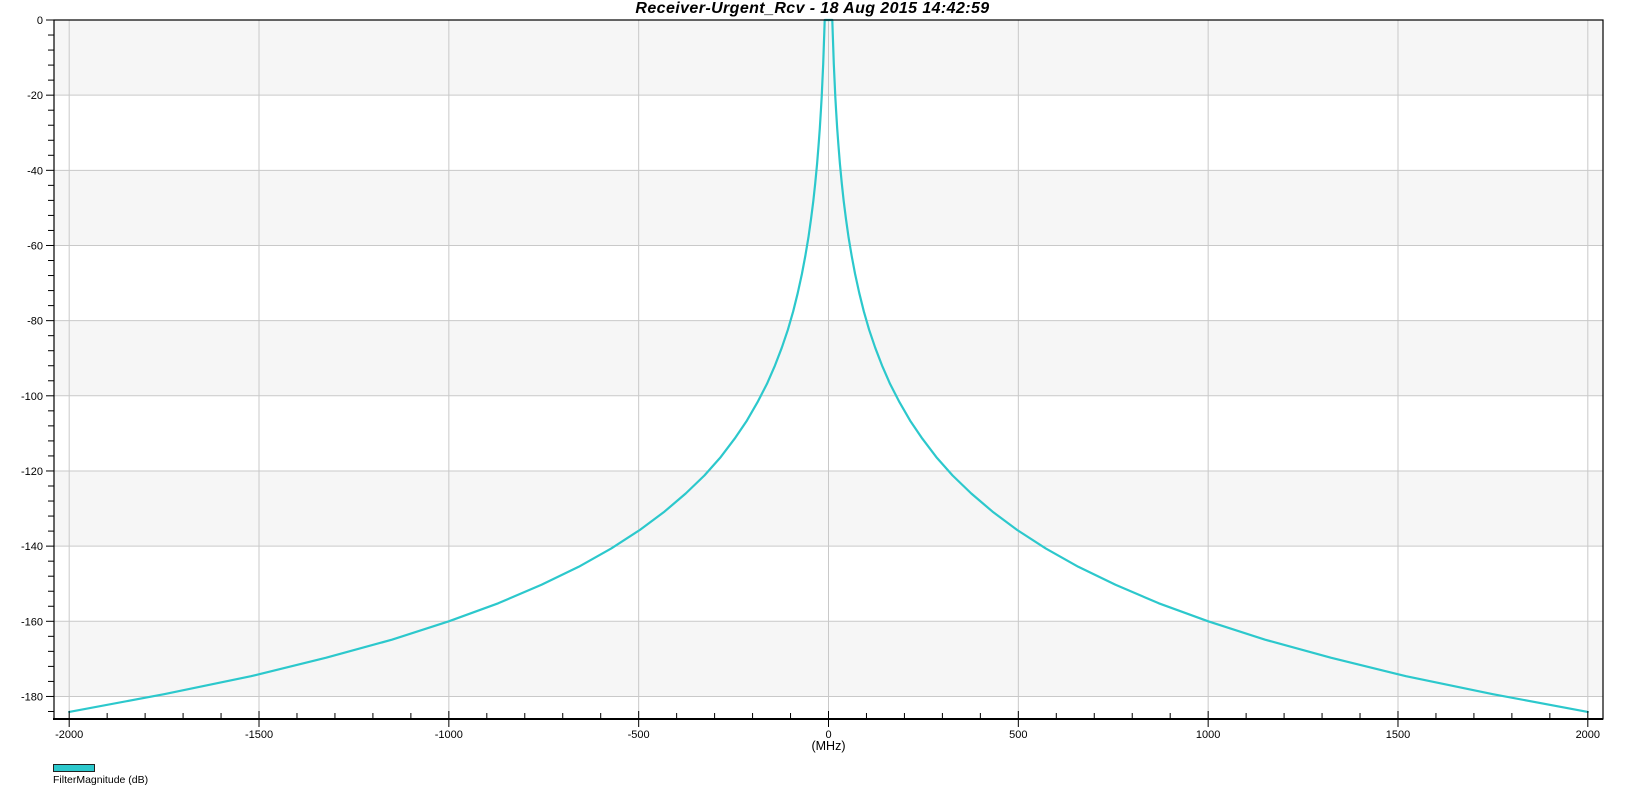 The height and width of the screenshot is (791, 1625). I want to click on y-tick-label: -80, so click(35, 322).